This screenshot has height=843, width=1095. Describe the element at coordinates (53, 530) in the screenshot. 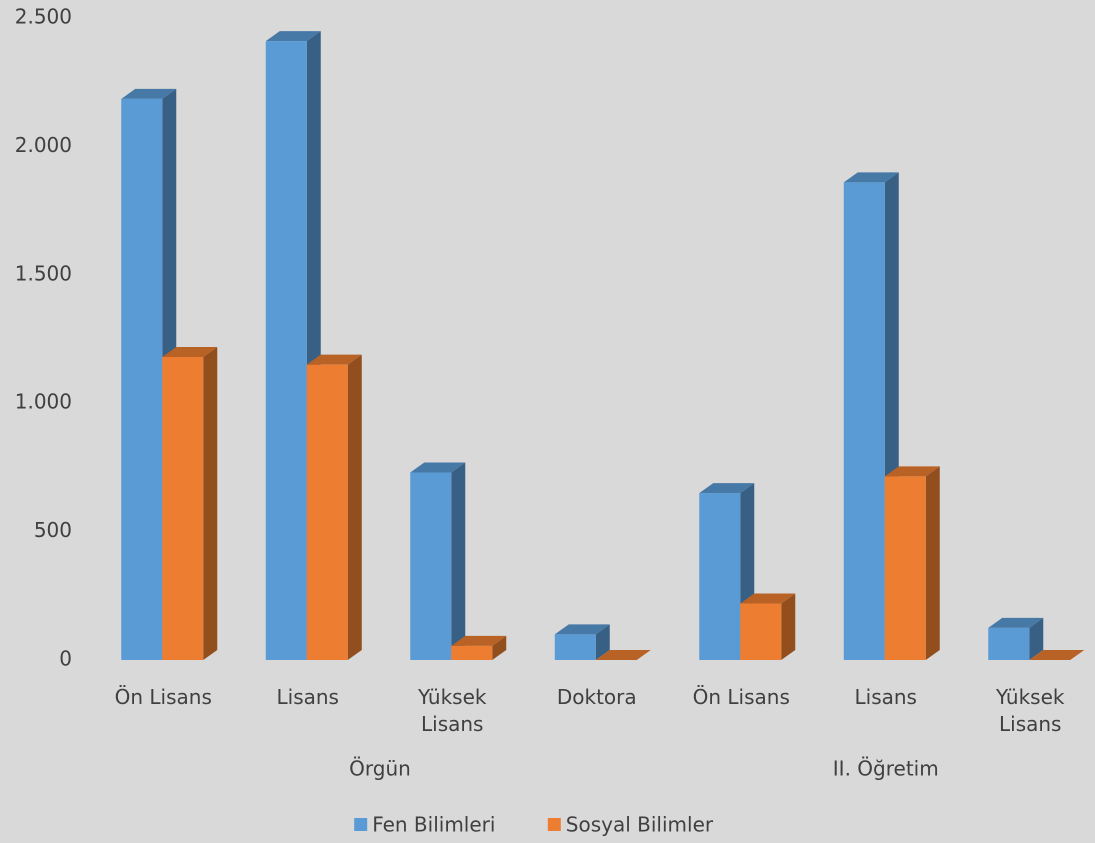

I see `y-tick-label: 500` at that location.